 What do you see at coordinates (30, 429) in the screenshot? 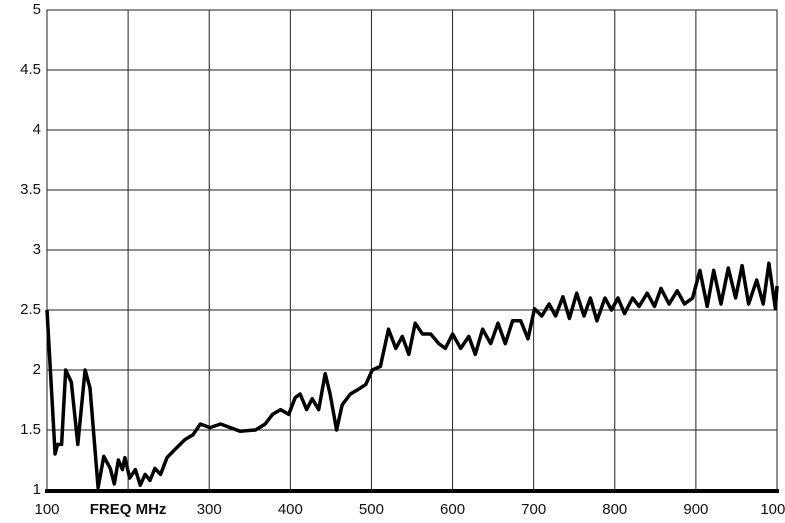
I see `y-tick-label: 1.5` at bounding box center [30, 429].